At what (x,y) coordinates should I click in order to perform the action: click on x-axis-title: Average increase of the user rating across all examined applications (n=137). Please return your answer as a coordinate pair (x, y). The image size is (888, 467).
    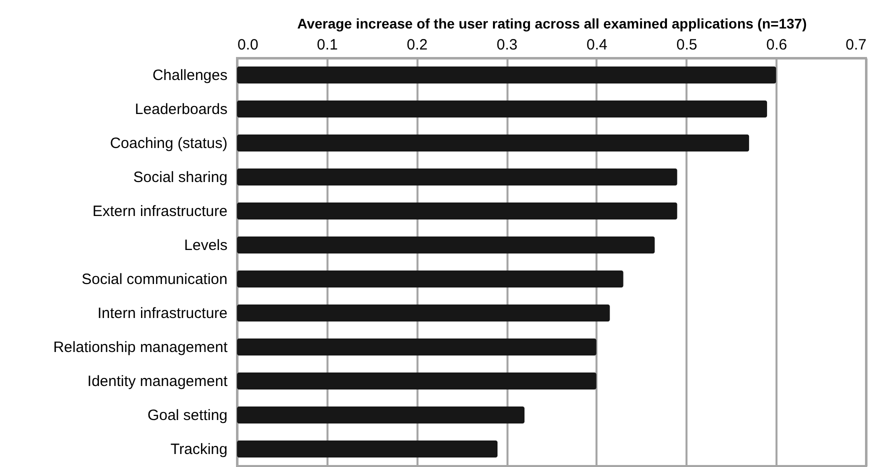
    Looking at the image, I should click on (552, 24).